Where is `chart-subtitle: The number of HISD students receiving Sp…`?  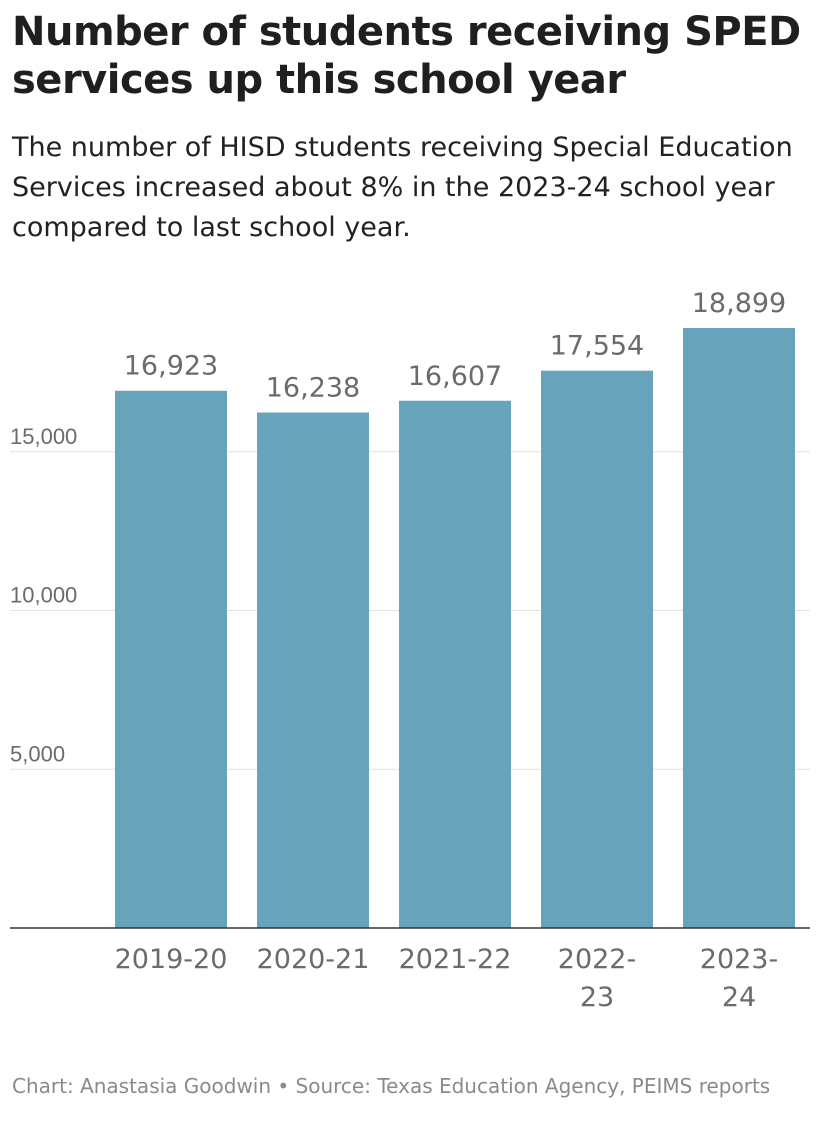
chart-subtitle: The number of HISD students receiving Sp… is located at coordinates (402, 187).